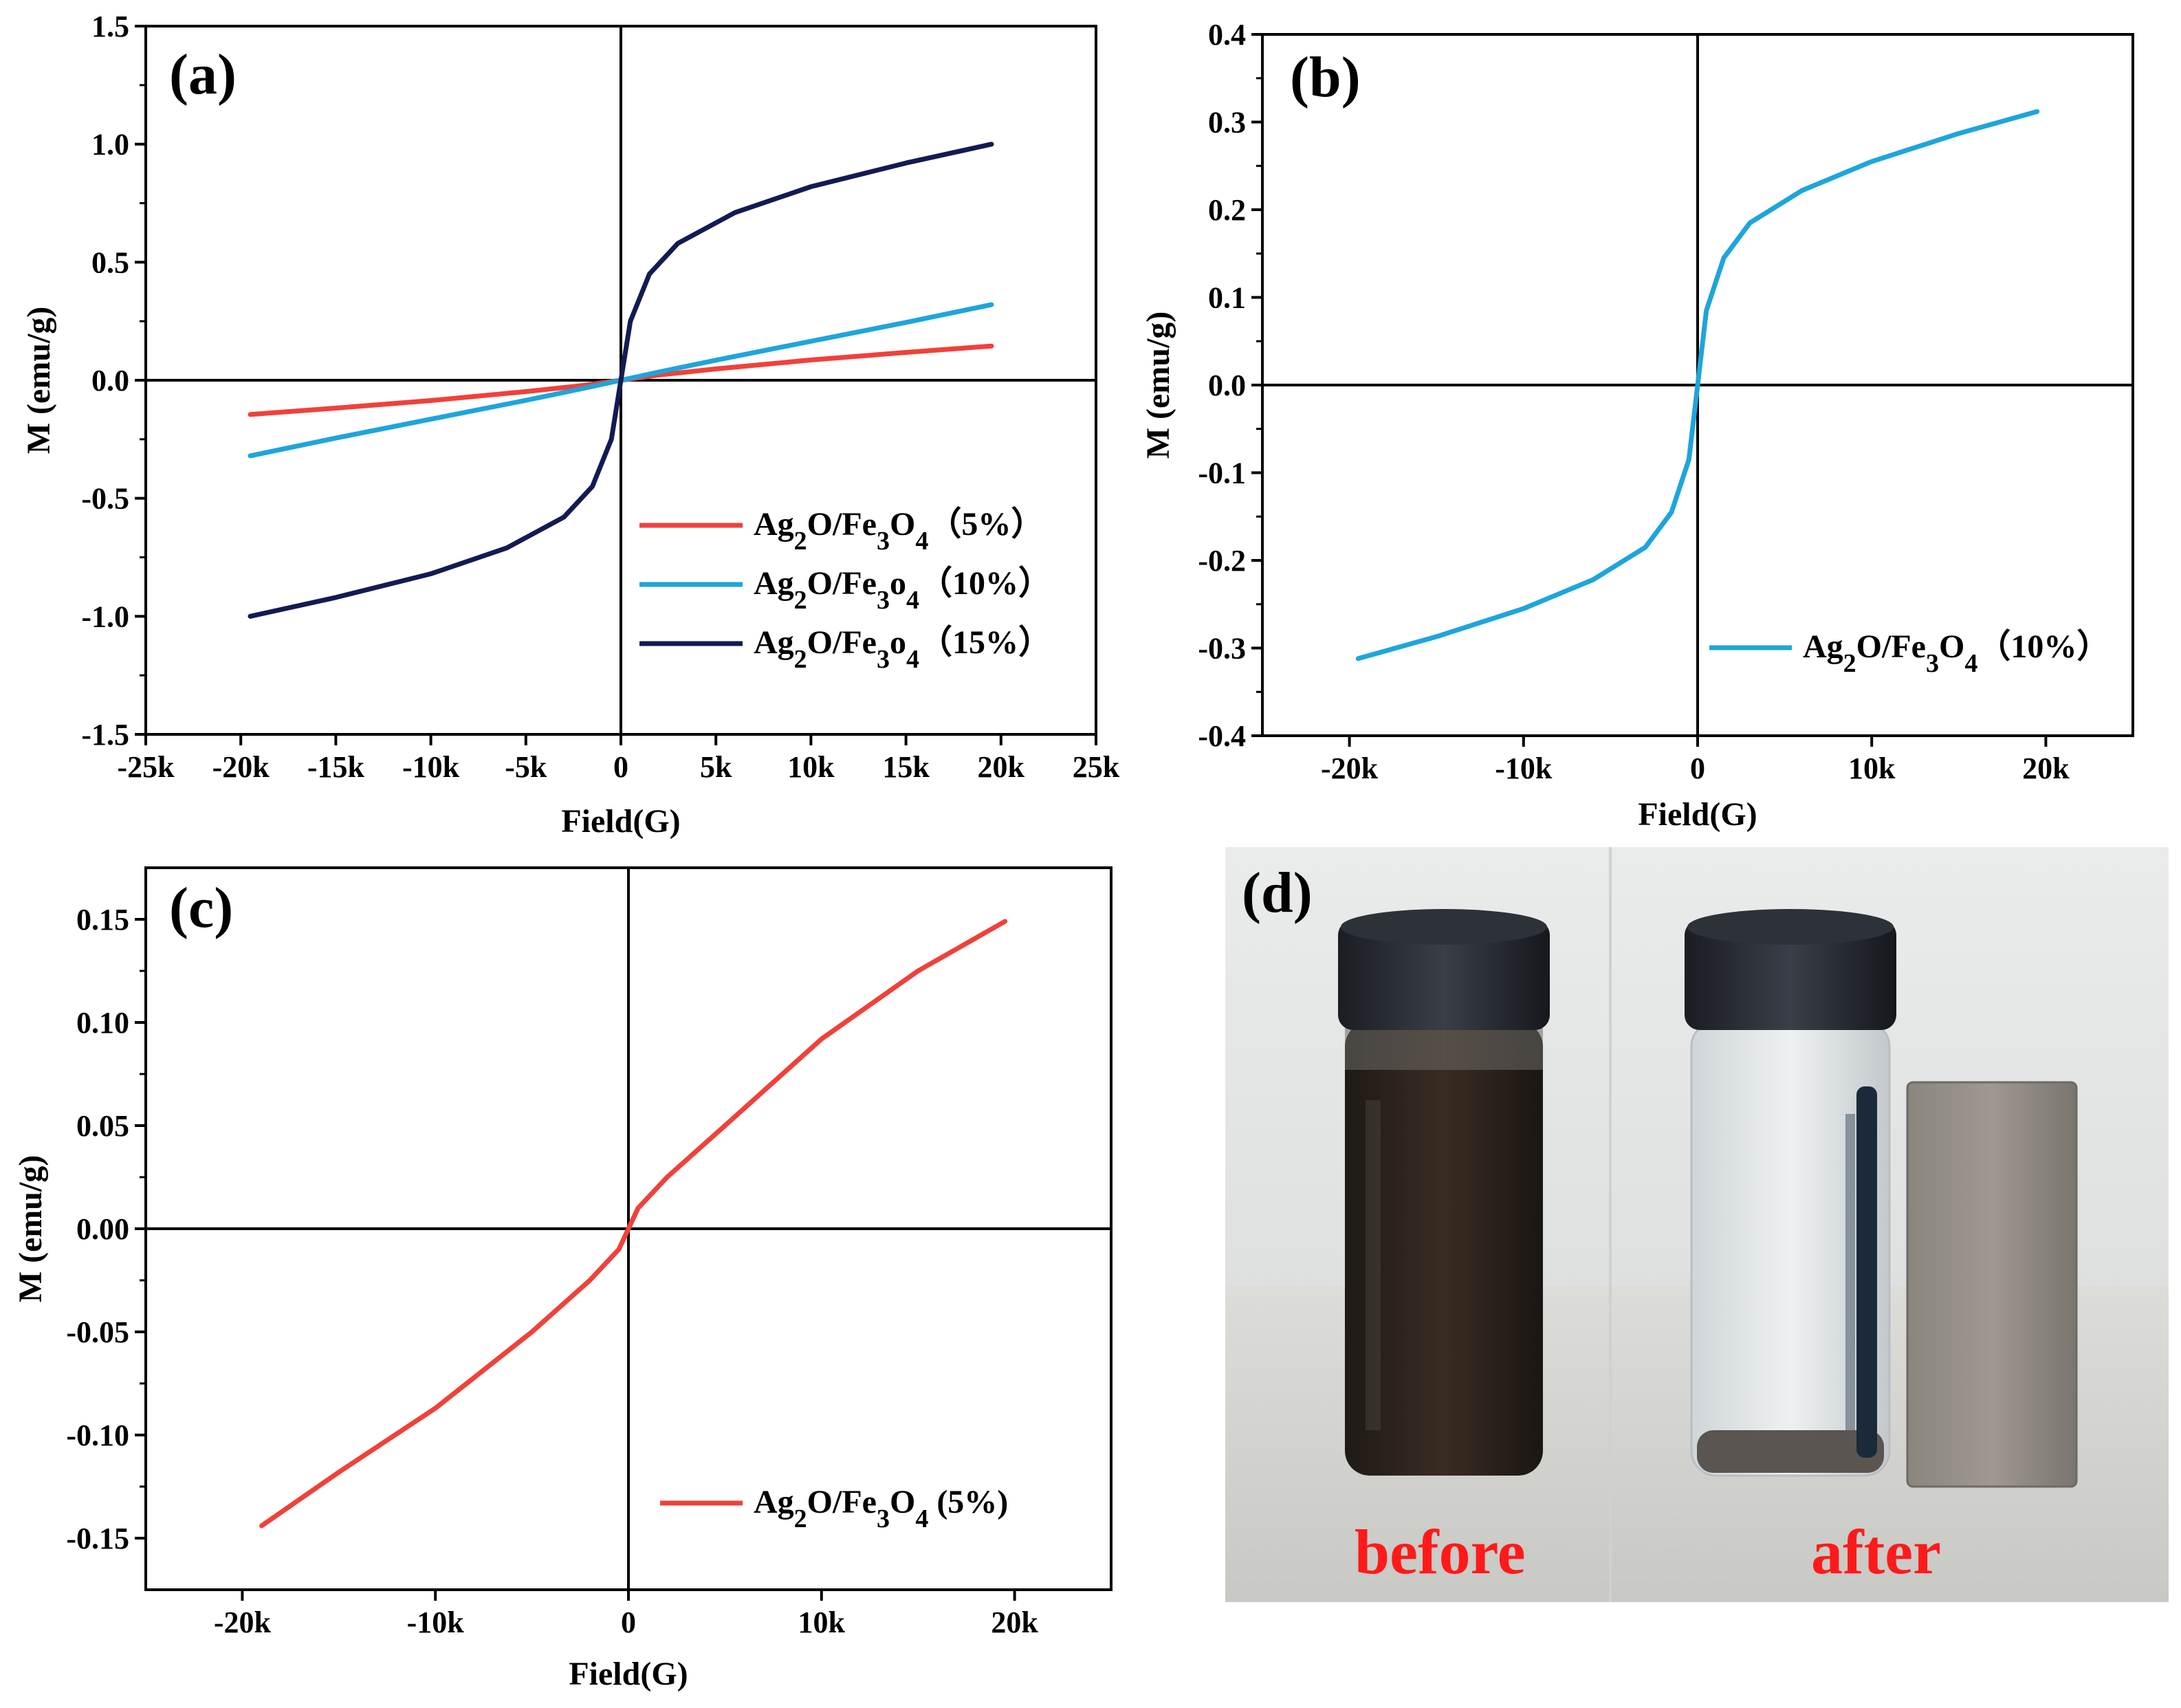  Describe the element at coordinates (1697, 814) in the screenshot. I see `panel-b-xlabel: Field(G)` at that location.